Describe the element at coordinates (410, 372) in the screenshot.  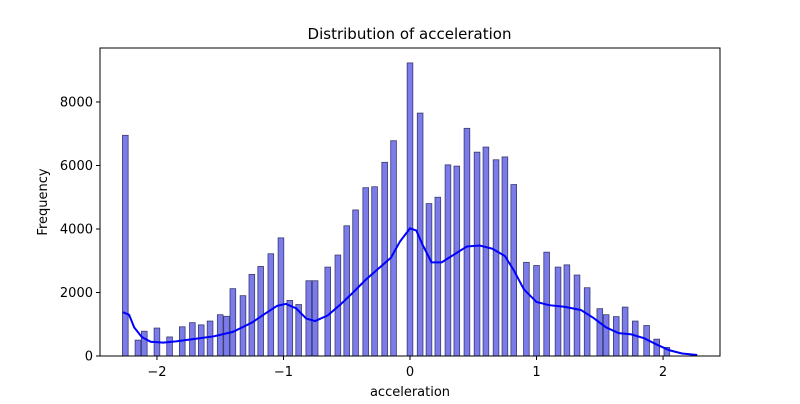
I see `x-tick-label-2: 0` at that location.